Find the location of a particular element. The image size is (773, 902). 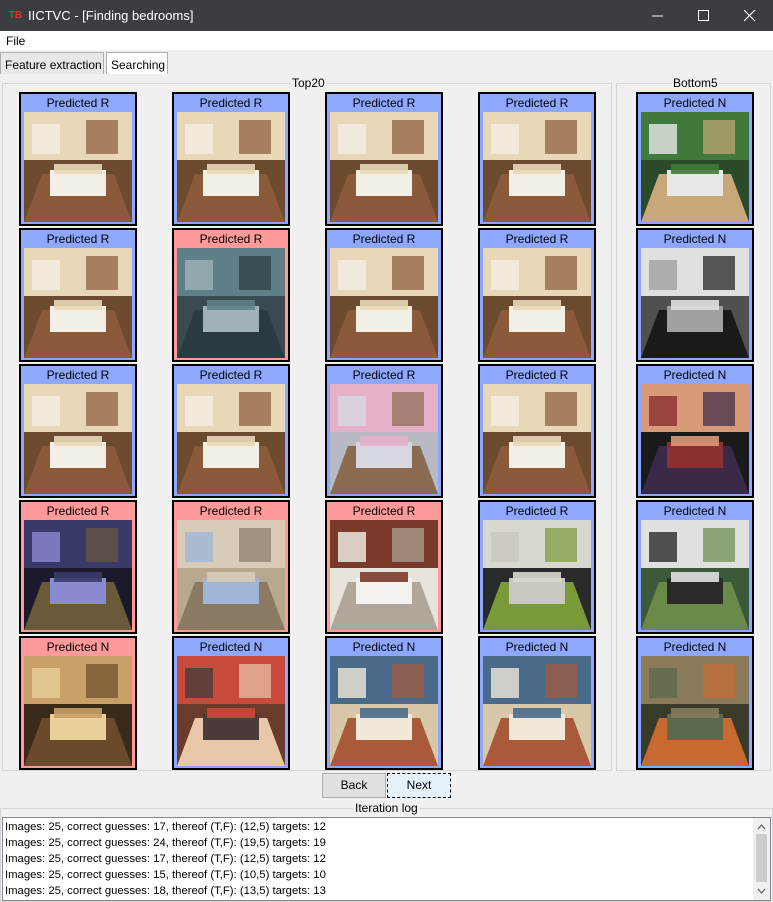

tab-searching: Searching is located at coordinates (137, 63).